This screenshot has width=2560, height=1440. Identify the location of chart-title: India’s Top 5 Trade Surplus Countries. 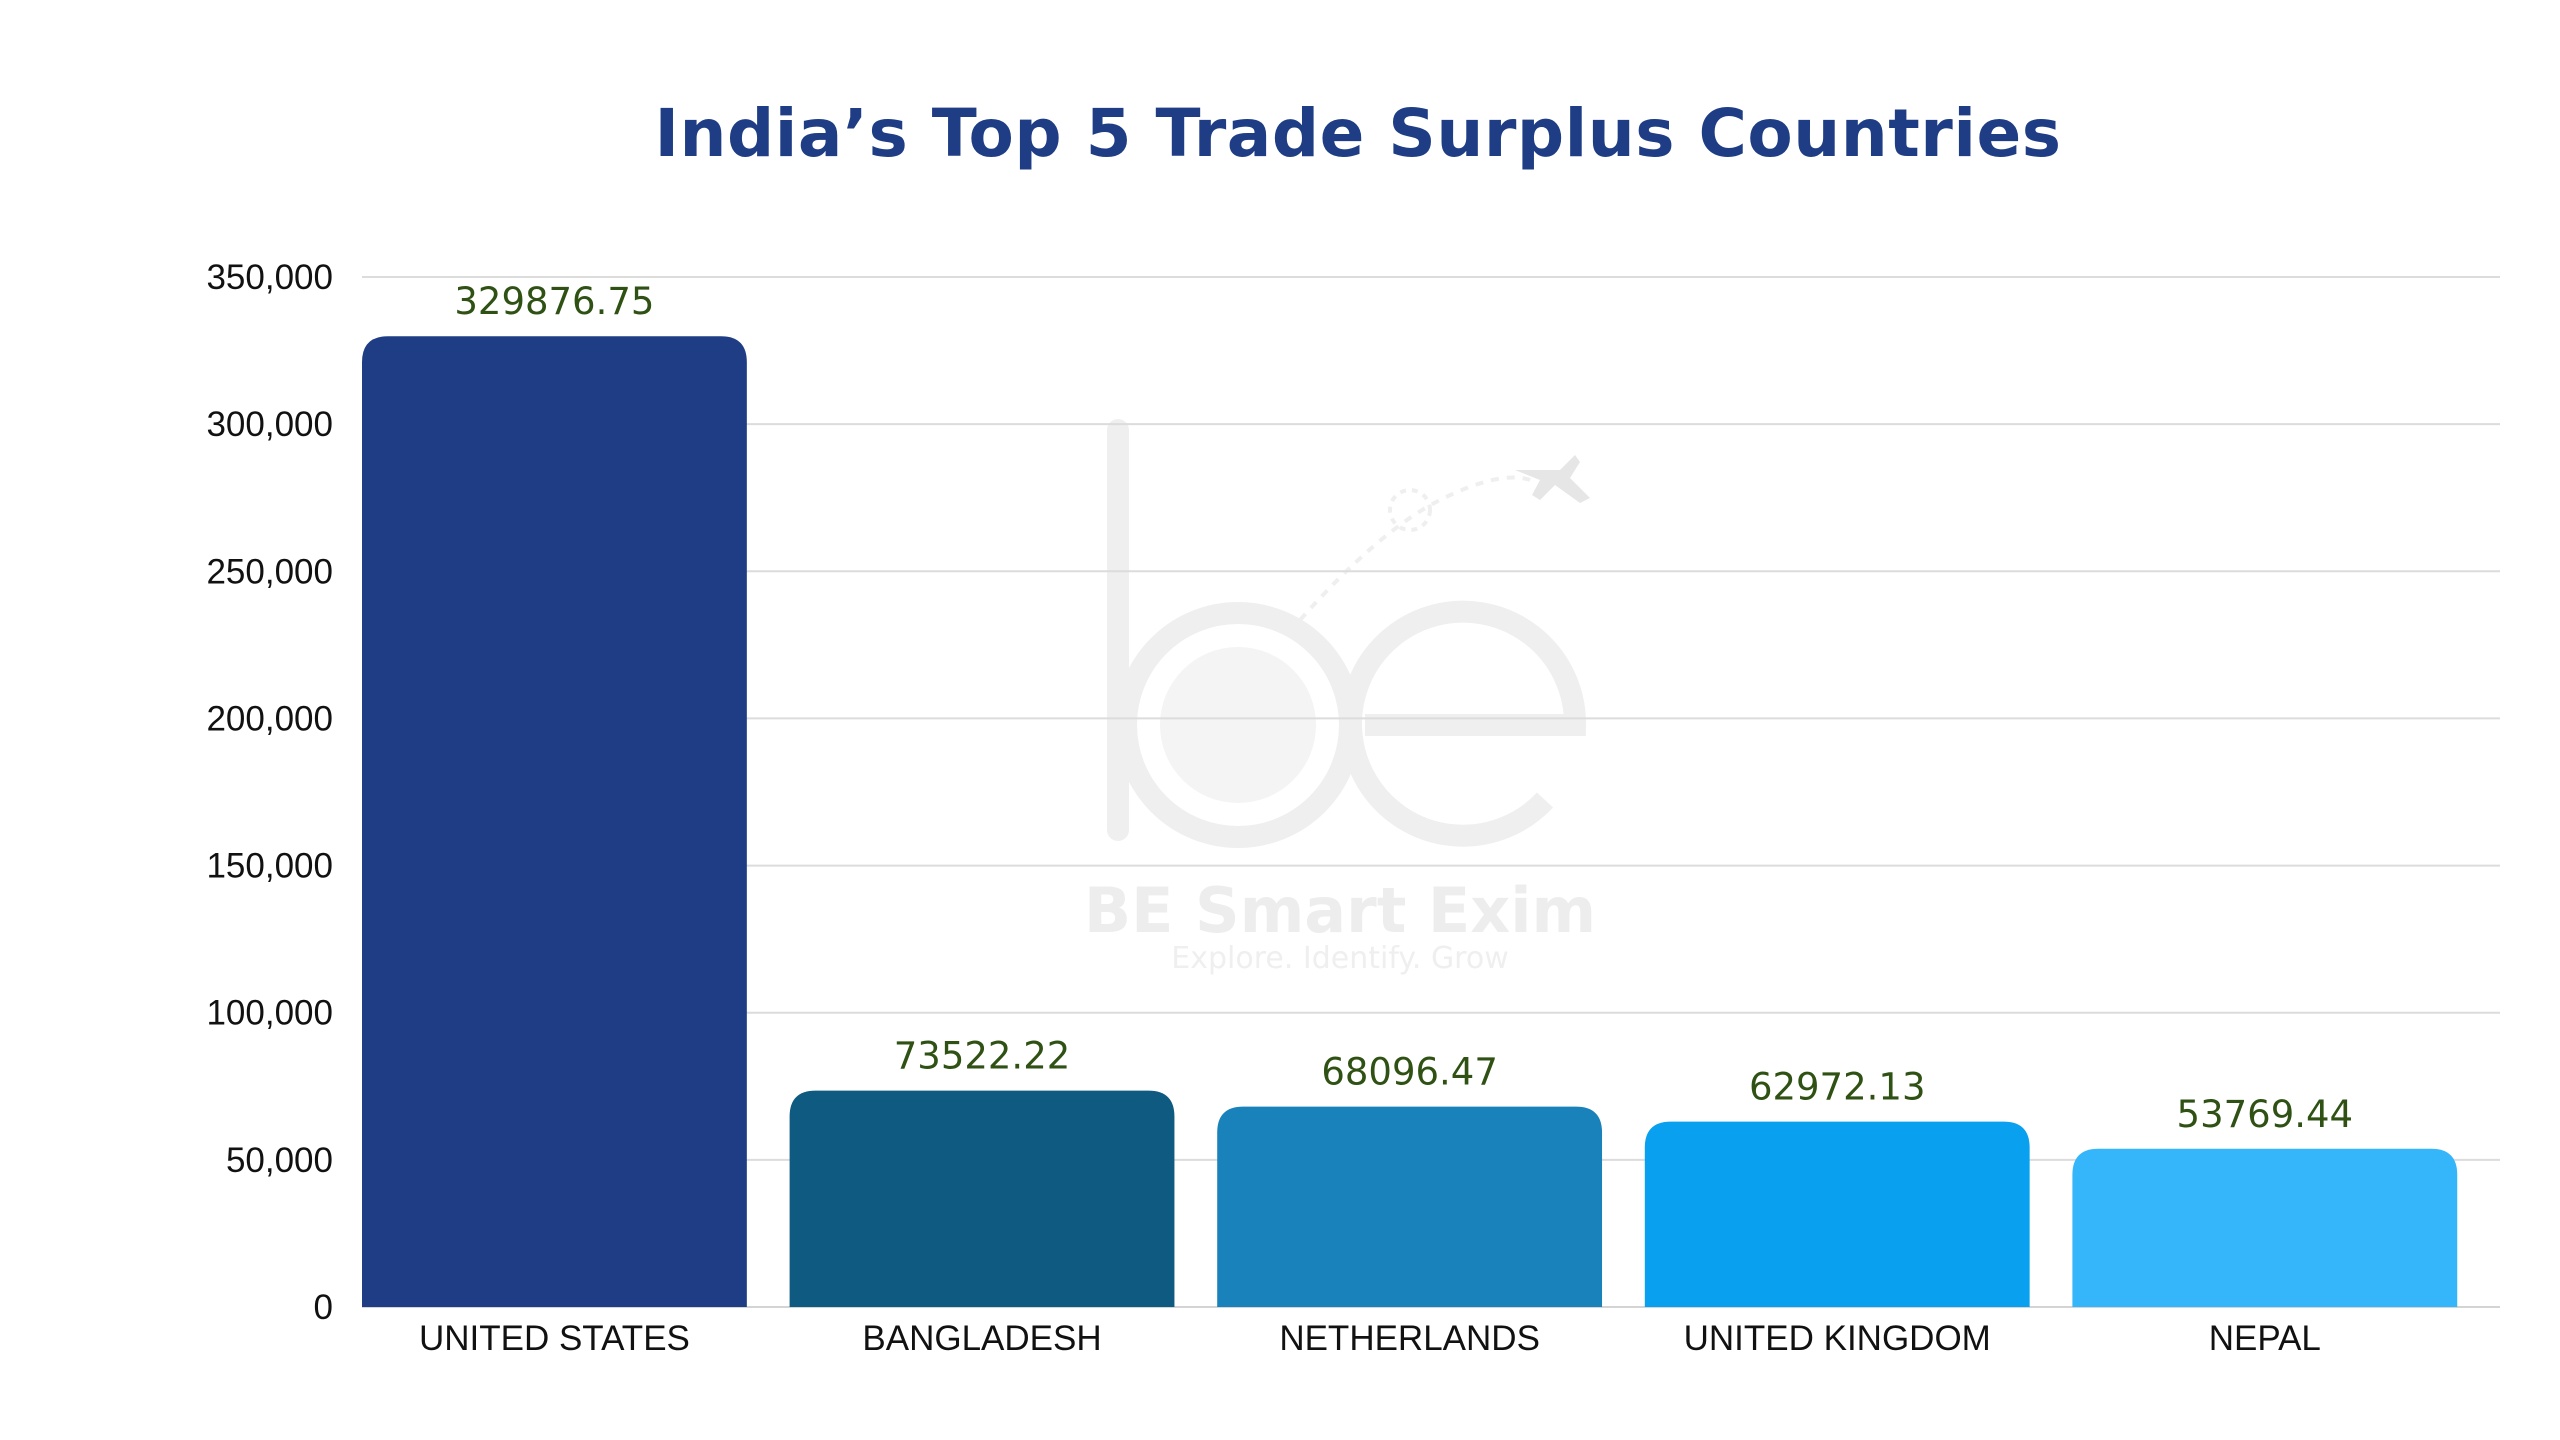
(1358, 133).